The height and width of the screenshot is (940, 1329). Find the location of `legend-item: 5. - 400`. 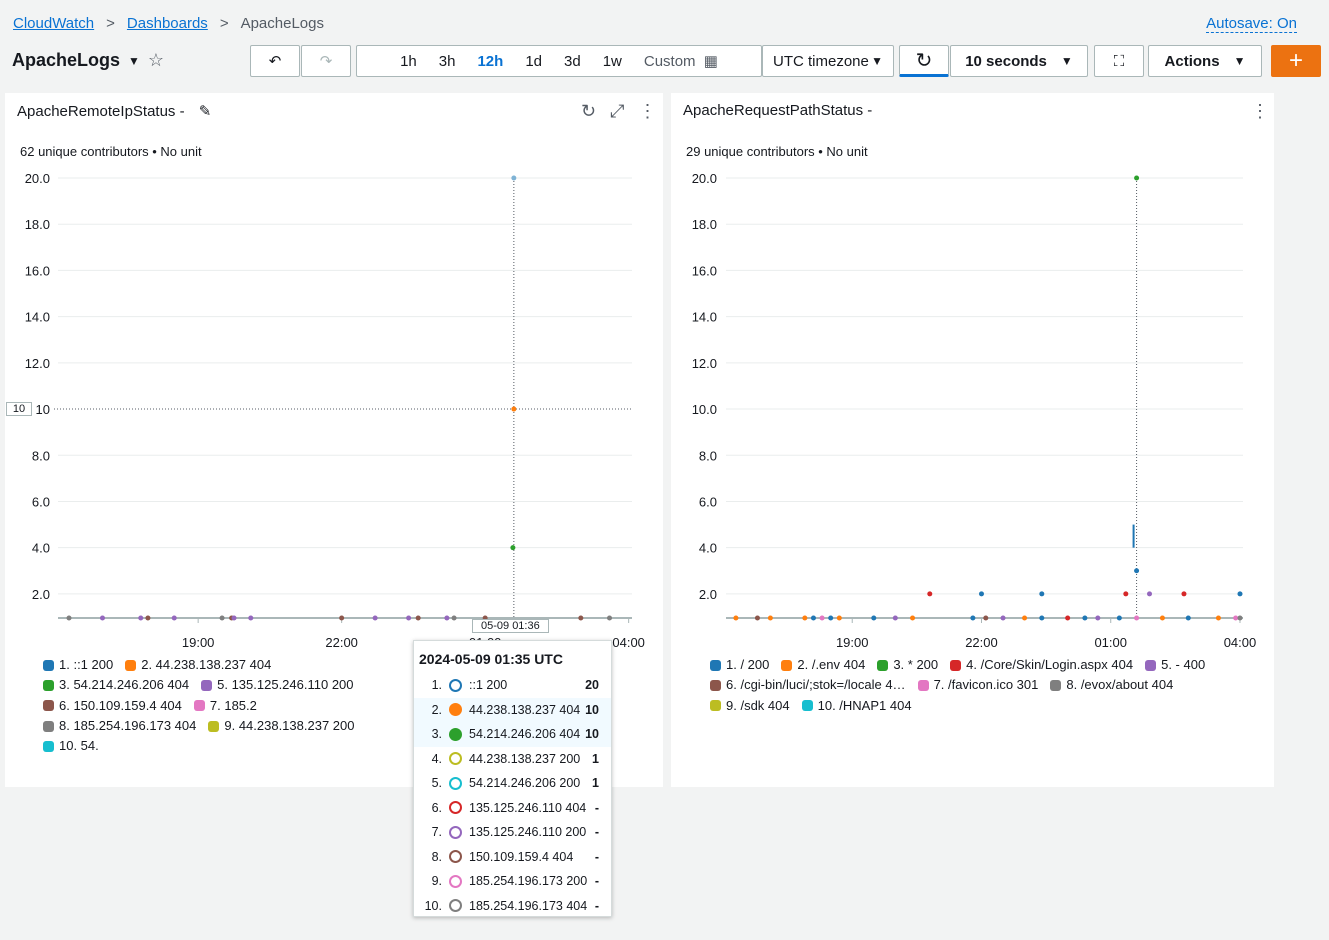

legend-item: 5. - 400 is located at coordinates (1175, 665).